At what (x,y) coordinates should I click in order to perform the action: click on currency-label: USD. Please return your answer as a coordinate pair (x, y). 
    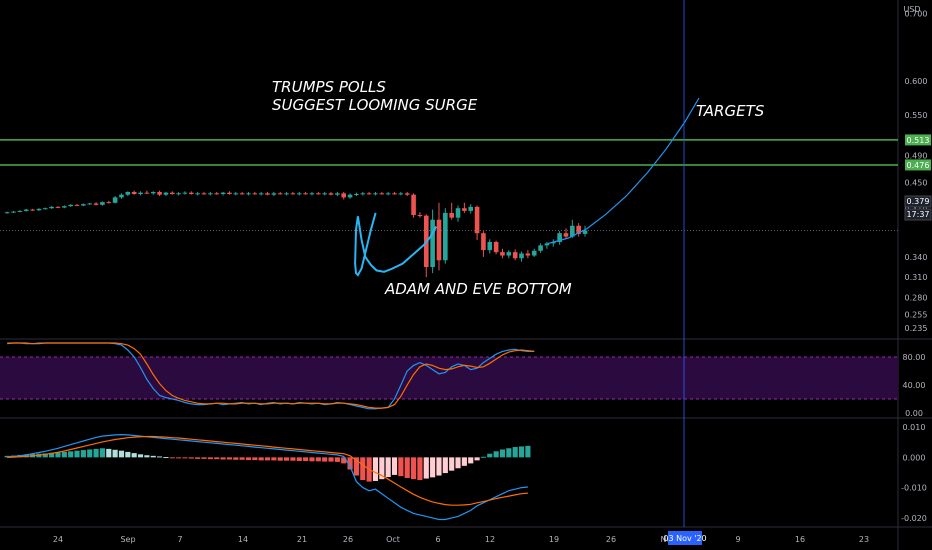
    Looking at the image, I should click on (911, 9).